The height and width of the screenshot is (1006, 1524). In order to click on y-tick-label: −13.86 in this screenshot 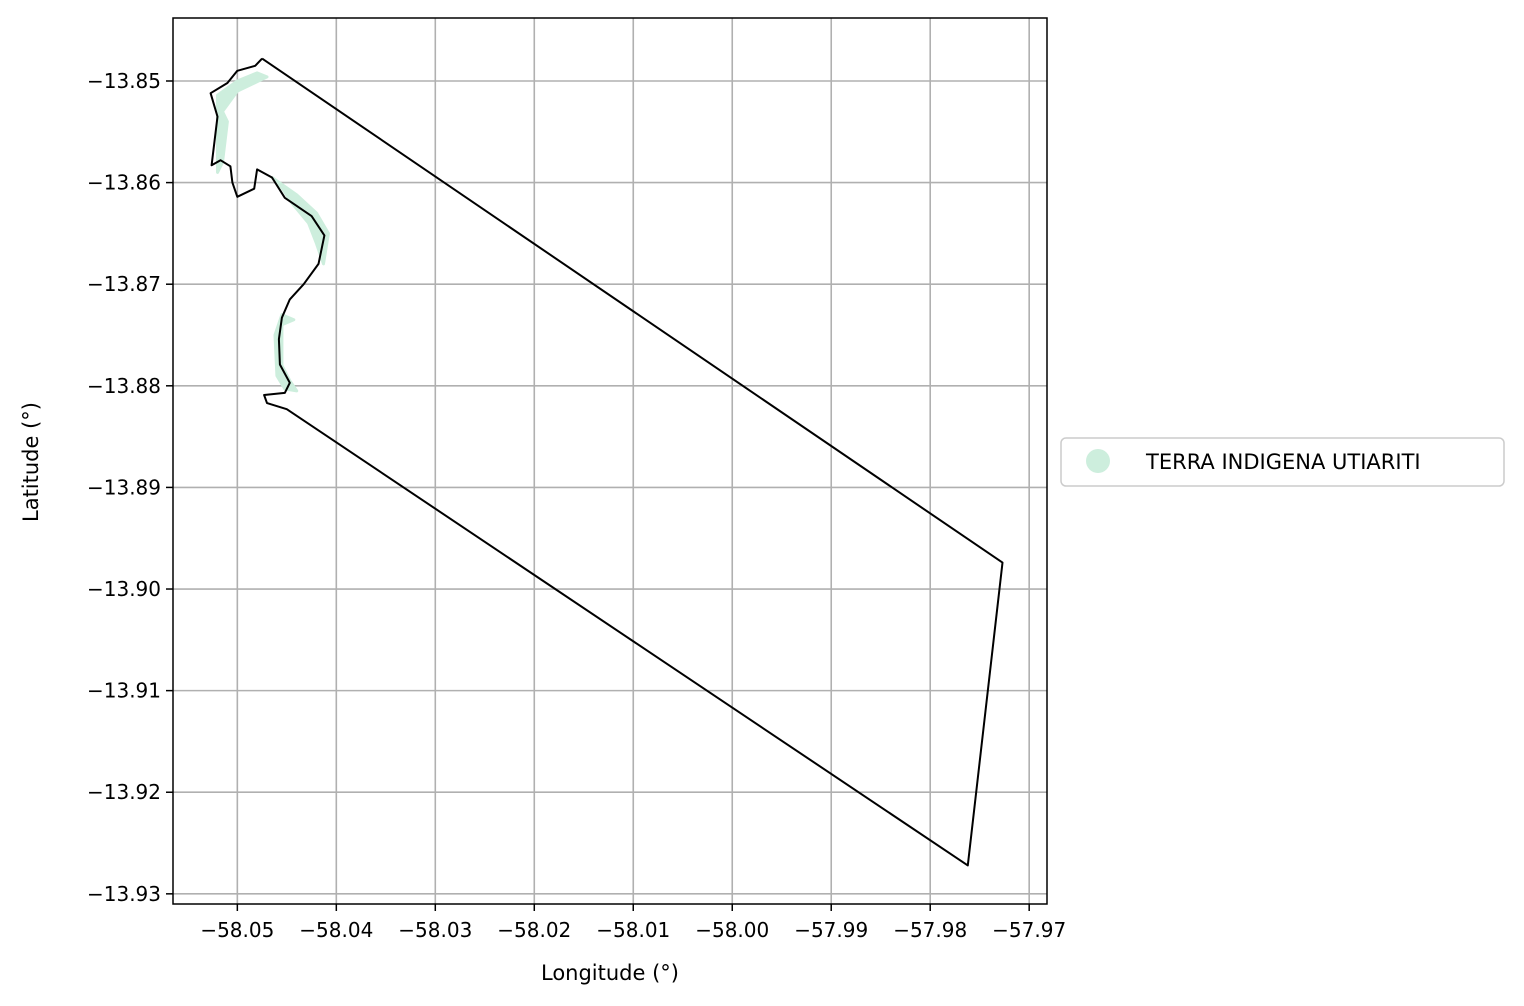, I will do `click(124, 183)`.